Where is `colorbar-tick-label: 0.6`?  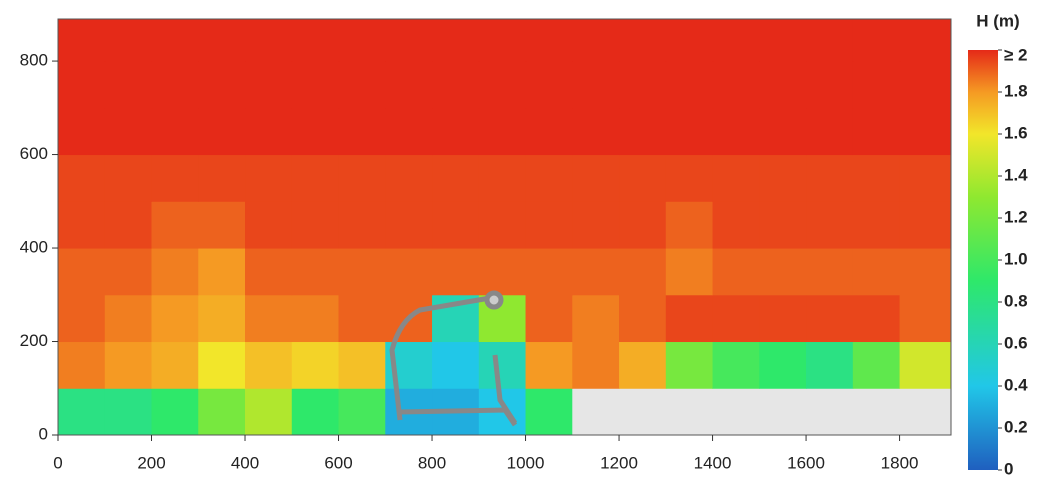 colorbar-tick-label: 0.6 is located at coordinates (1016, 342).